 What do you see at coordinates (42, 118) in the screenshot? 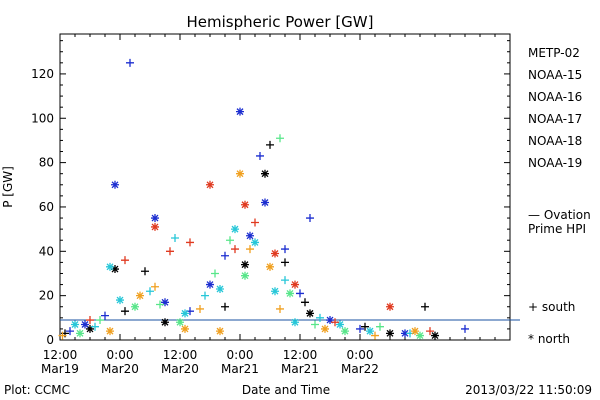
I see `y-tick-label: 100` at bounding box center [42, 118].